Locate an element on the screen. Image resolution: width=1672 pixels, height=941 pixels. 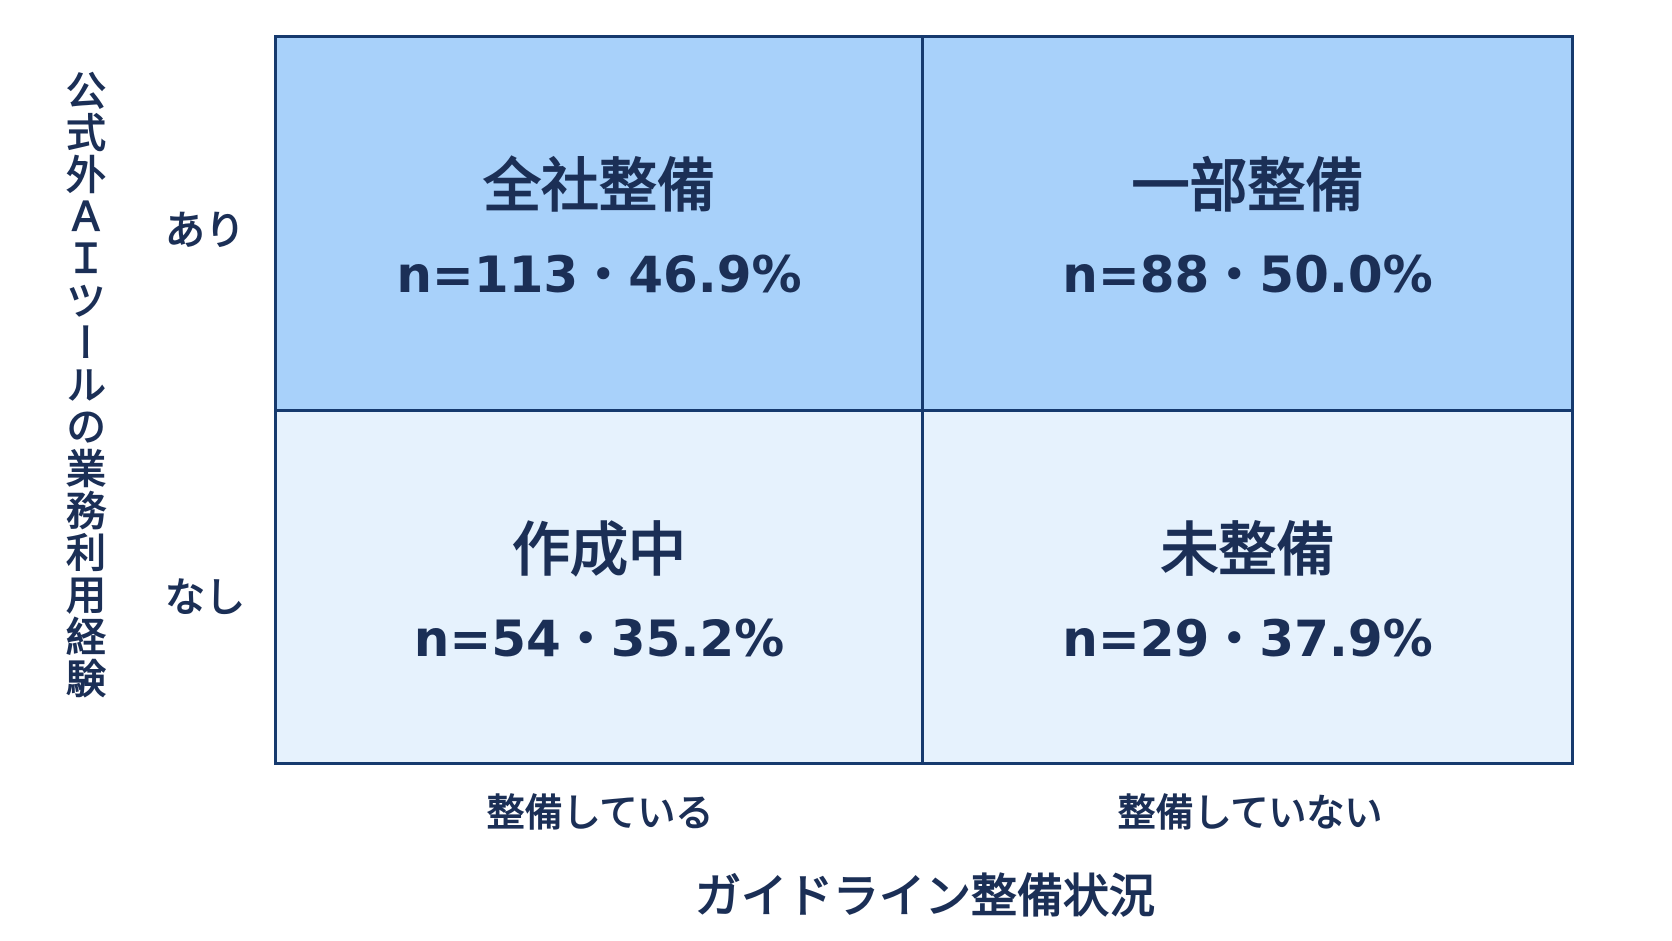
x-axis-title: ガイドライン整備状況 is located at coordinates (925, 896).